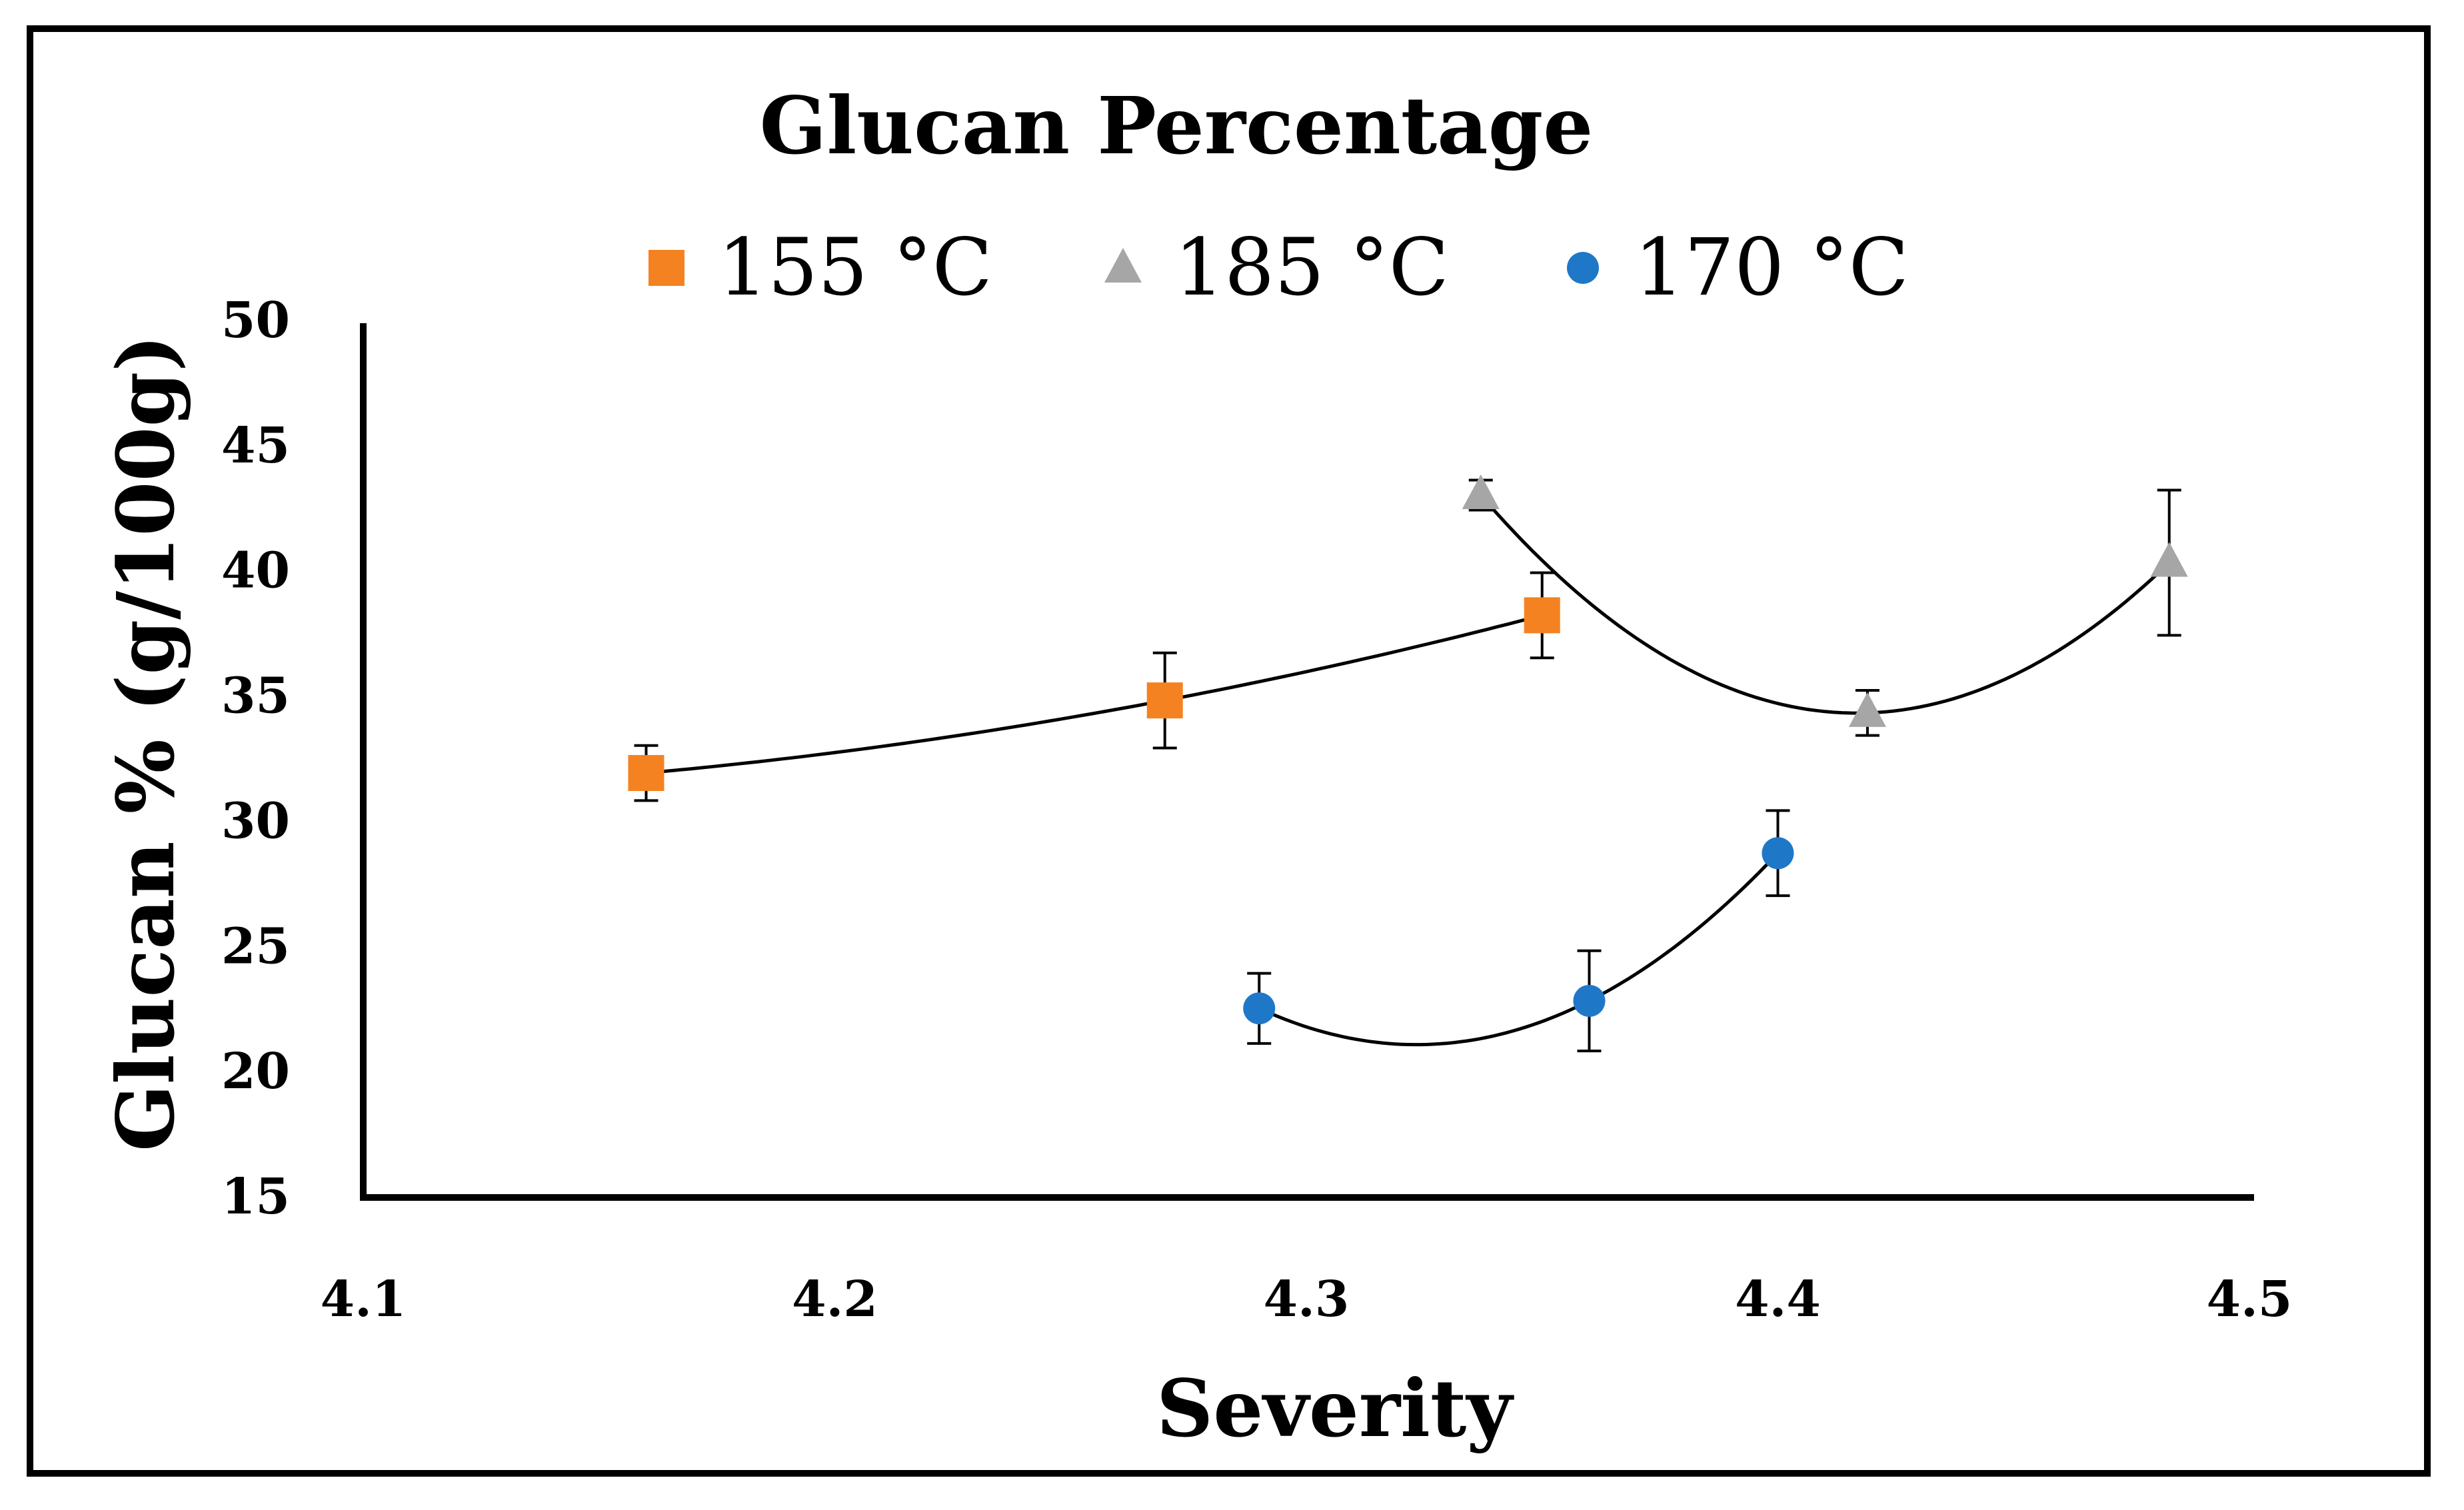 This screenshot has width=2464, height=1510. What do you see at coordinates (1778, 1299) in the screenshot?
I see `x-tick-label: 4.4` at bounding box center [1778, 1299].